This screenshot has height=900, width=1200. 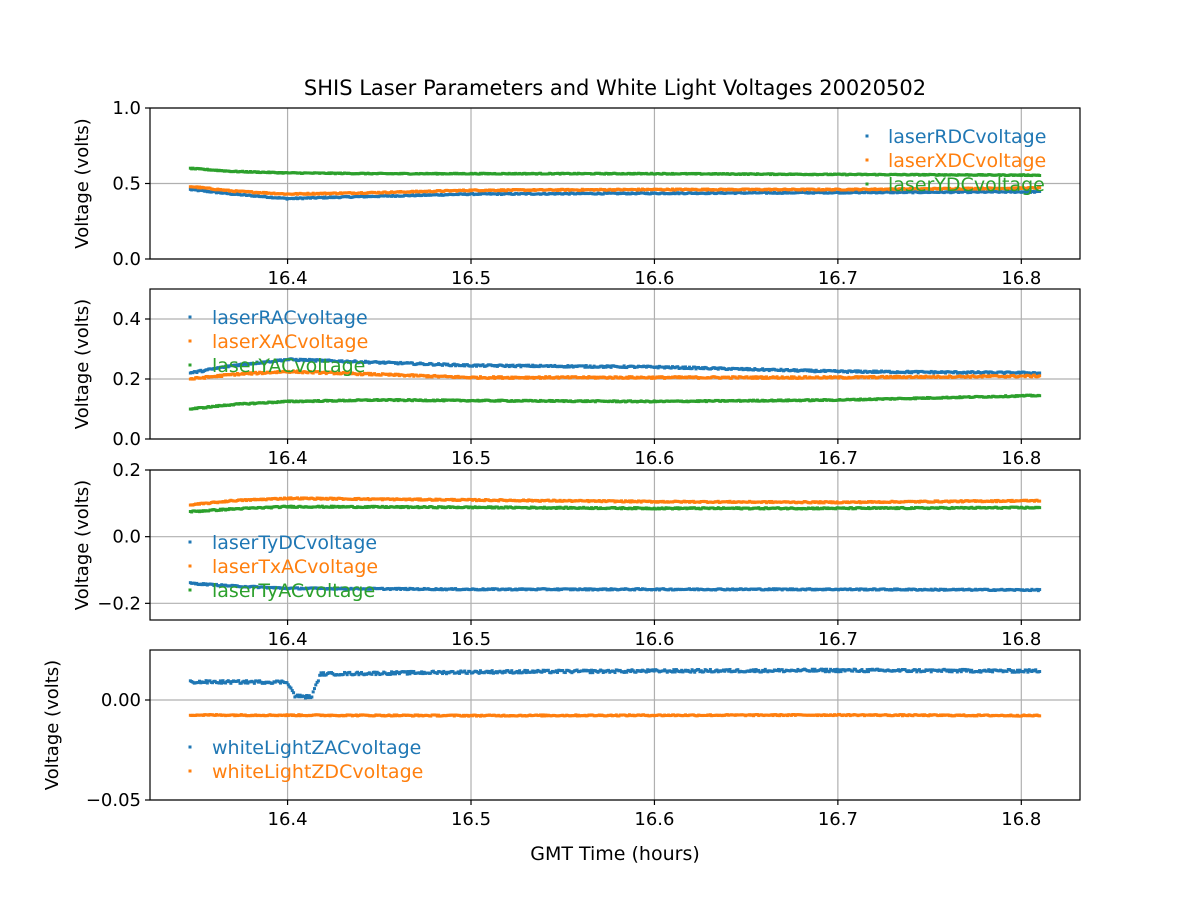 I want to click on y-tick-label: 0.2, so click(x=126, y=379).